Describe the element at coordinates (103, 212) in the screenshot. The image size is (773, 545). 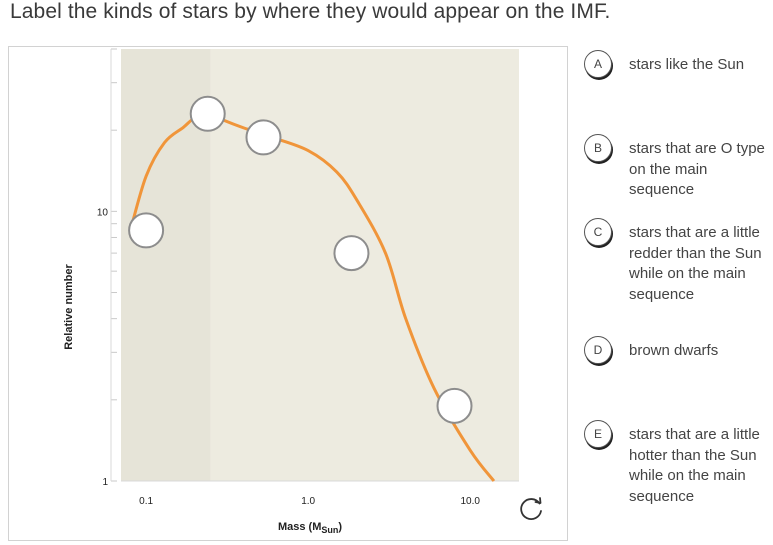
I see `y-tick-label: 10` at that location.